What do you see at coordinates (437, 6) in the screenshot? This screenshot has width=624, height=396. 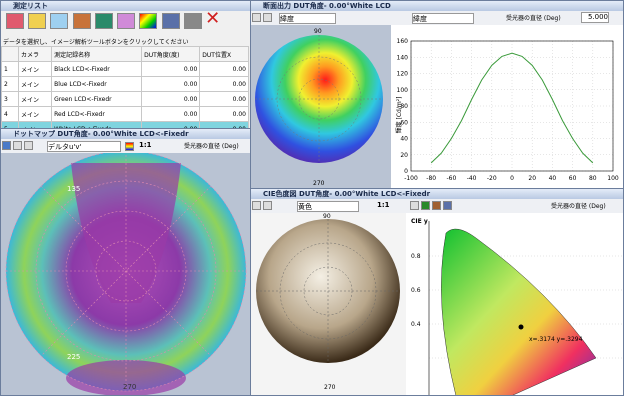 I see `window-title: 断面出力 DUT角度- 0.00°White LCD` at bounding box center [437, 6].